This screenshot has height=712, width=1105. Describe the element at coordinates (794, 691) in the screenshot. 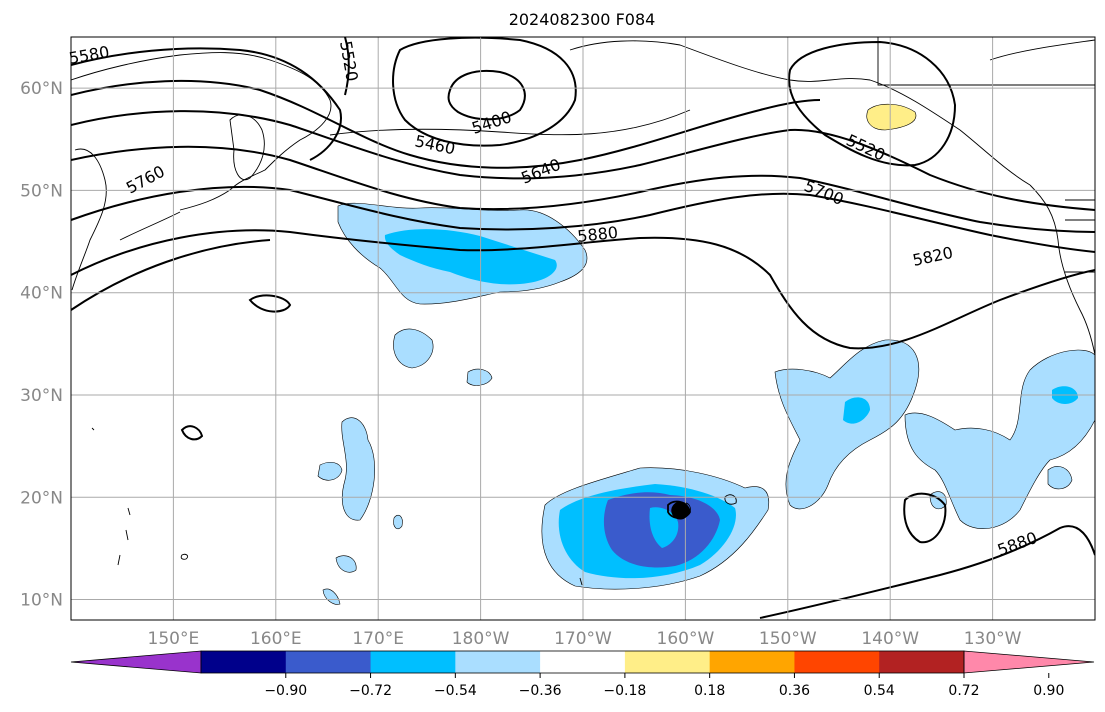

I see `colorbar-tick-label: 0.36` at that location.